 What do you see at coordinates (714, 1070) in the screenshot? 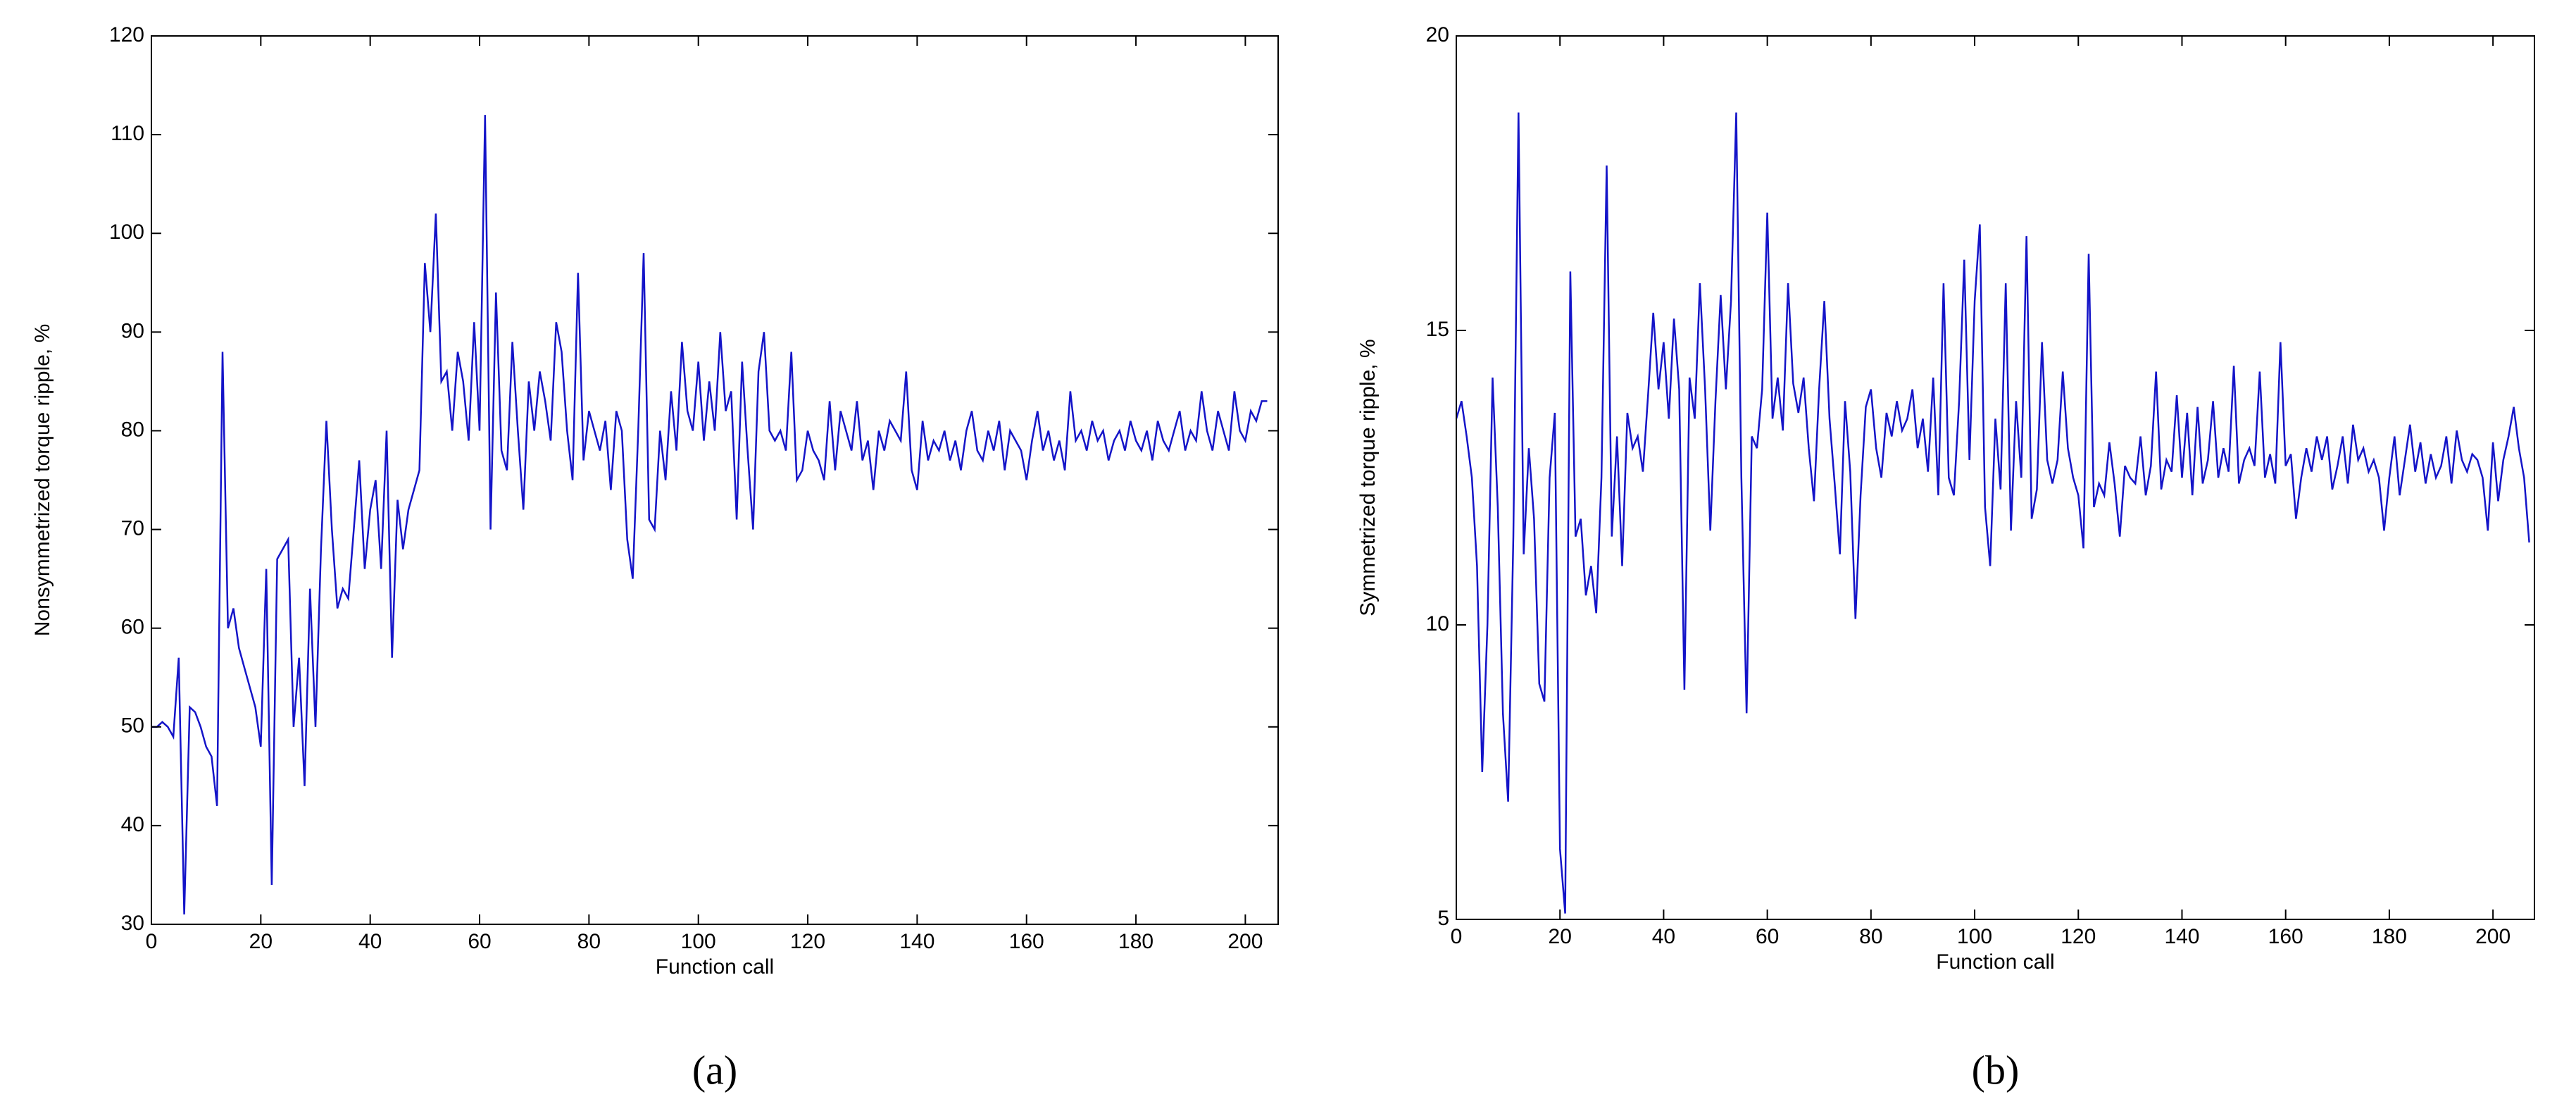
I see `caption: (a)` at bounding box center [714, 1070].